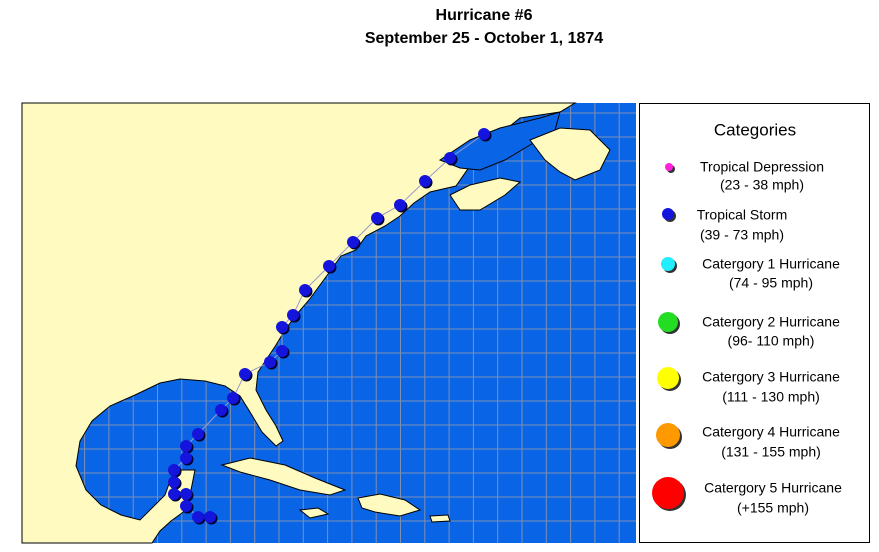 This screenshot has height=552, width=879. I want to click on legend-label: Catergory 5 Hurricane, so click(773, 488).